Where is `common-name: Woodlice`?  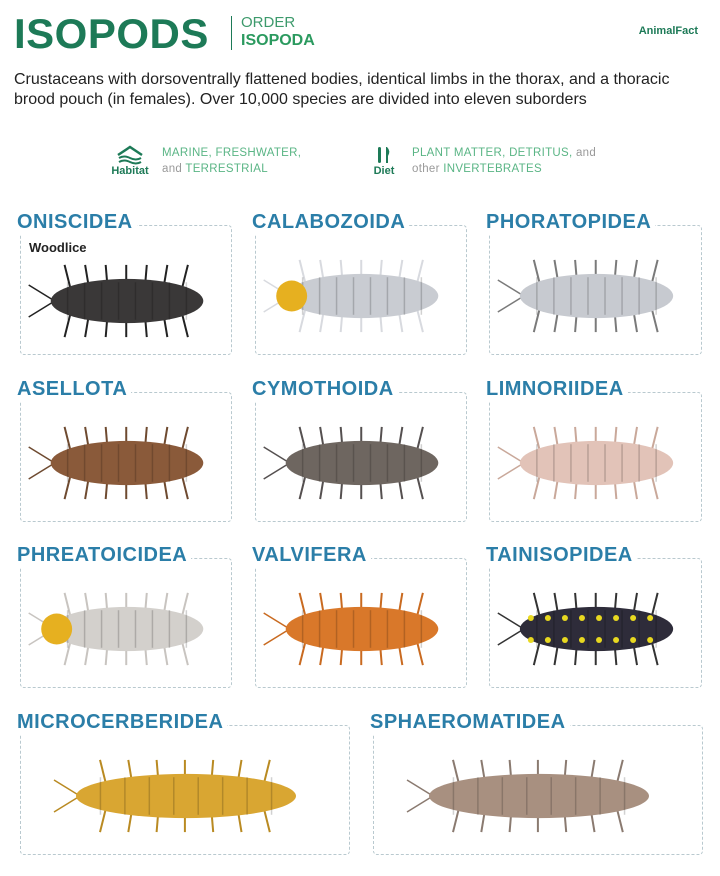
common-name: Woodlice is located at coordinates (58, 247).